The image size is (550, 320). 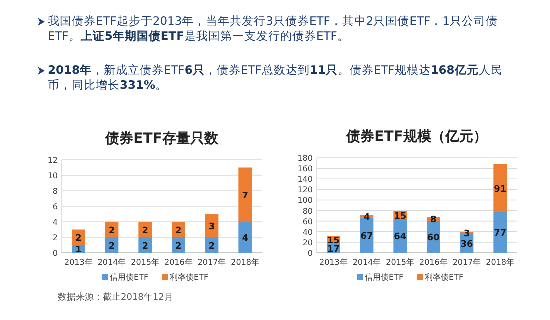 I want to click on y-tick-label: 40, so click(x=307, y=232).